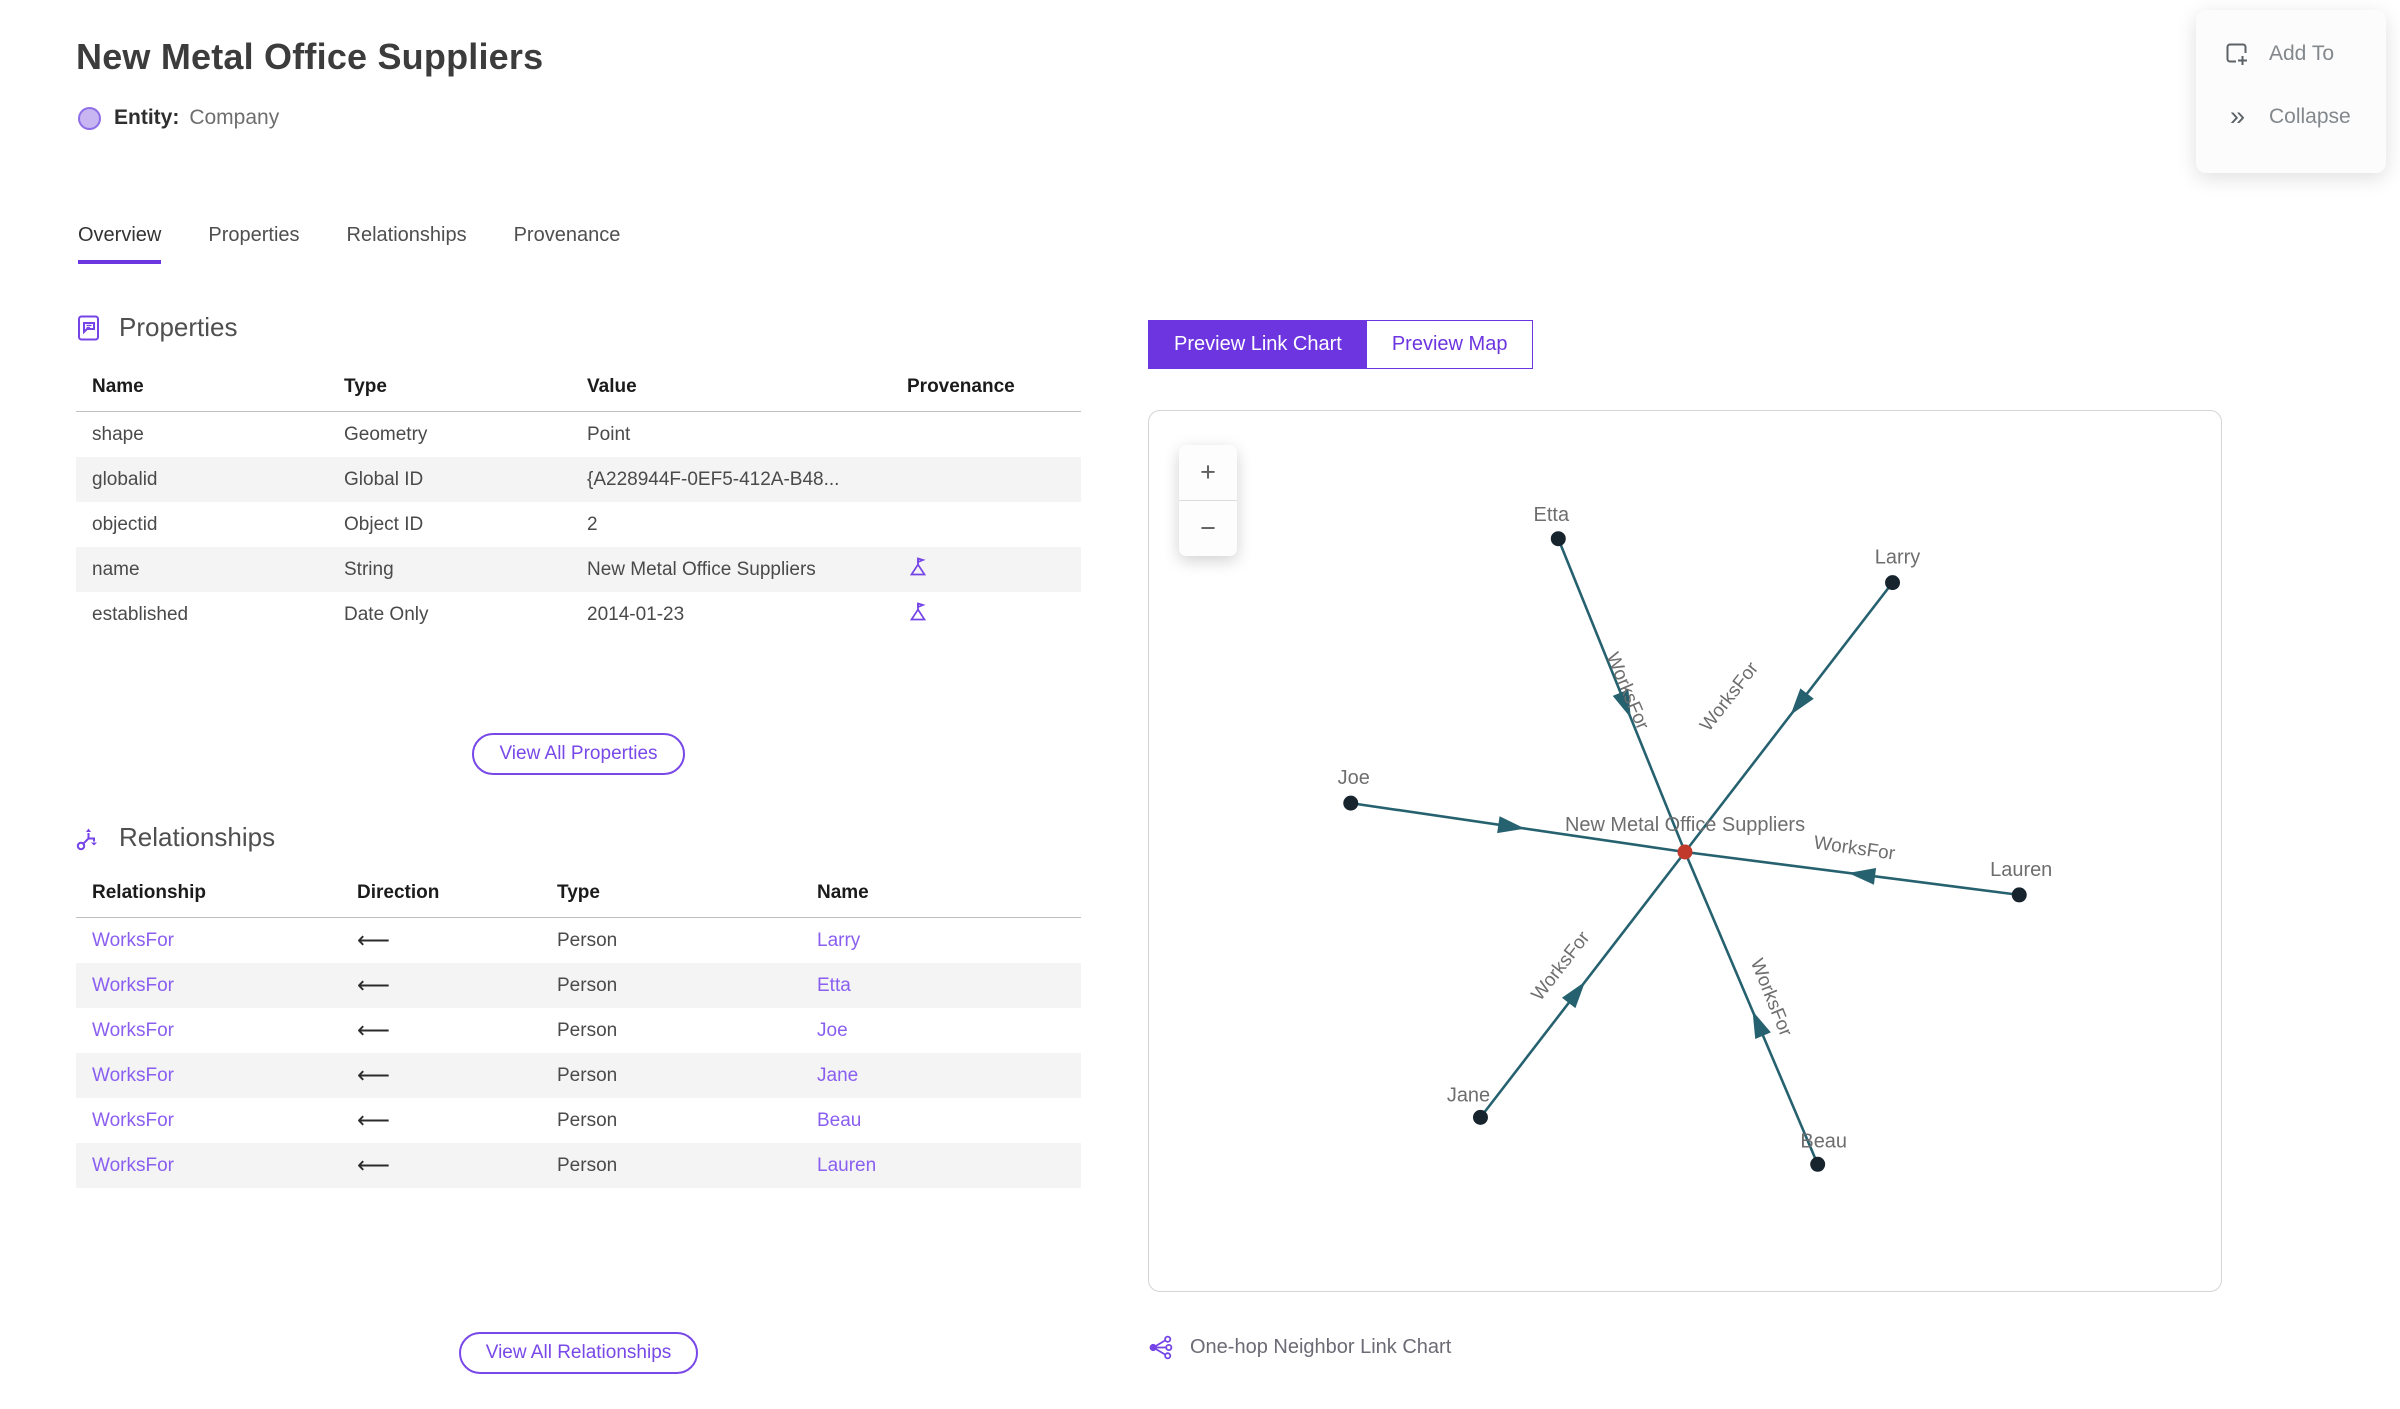 This screenshot has width=2400, height=1409. Describe the element at coordinates (406, 235) in the screenshot. I see `tab-relationships: Relationships` at that location.